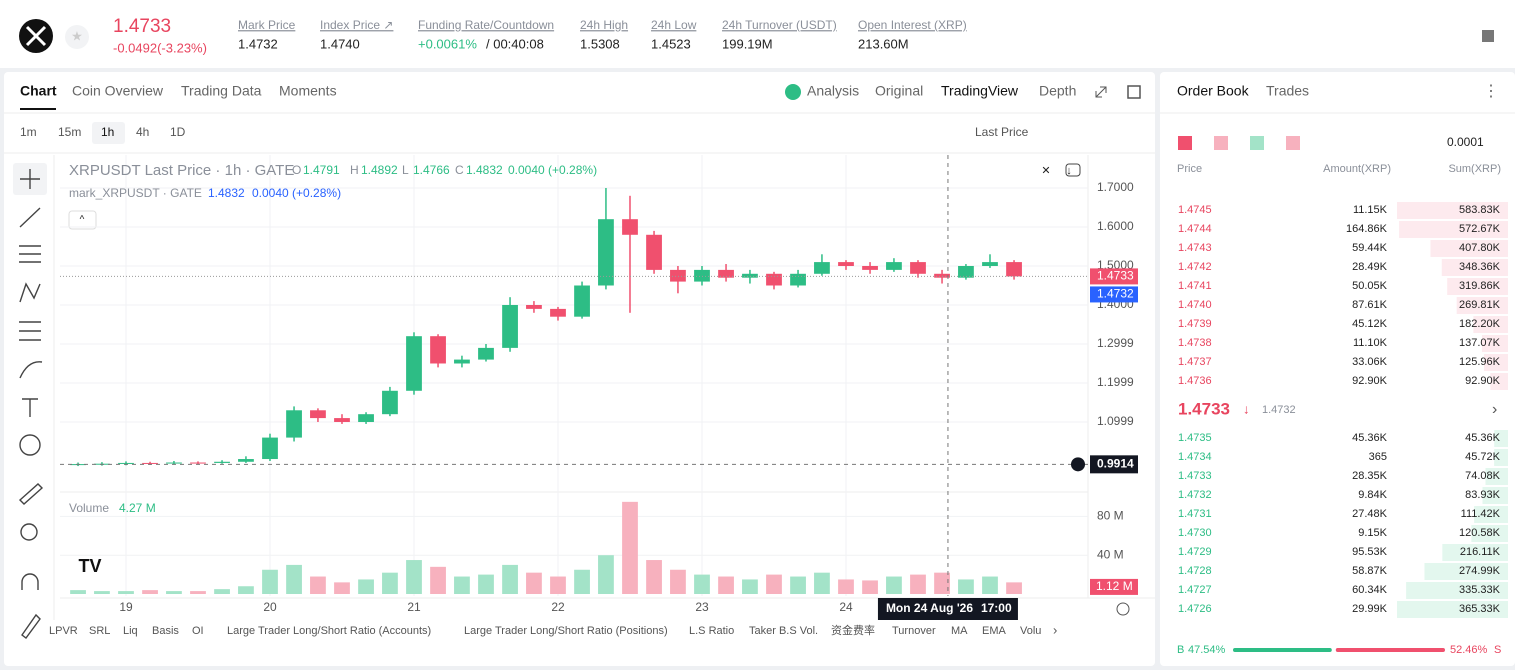 This screenshot has height=670, width=1515. I want to click on price-type: Last Price, so click(1002, 132).